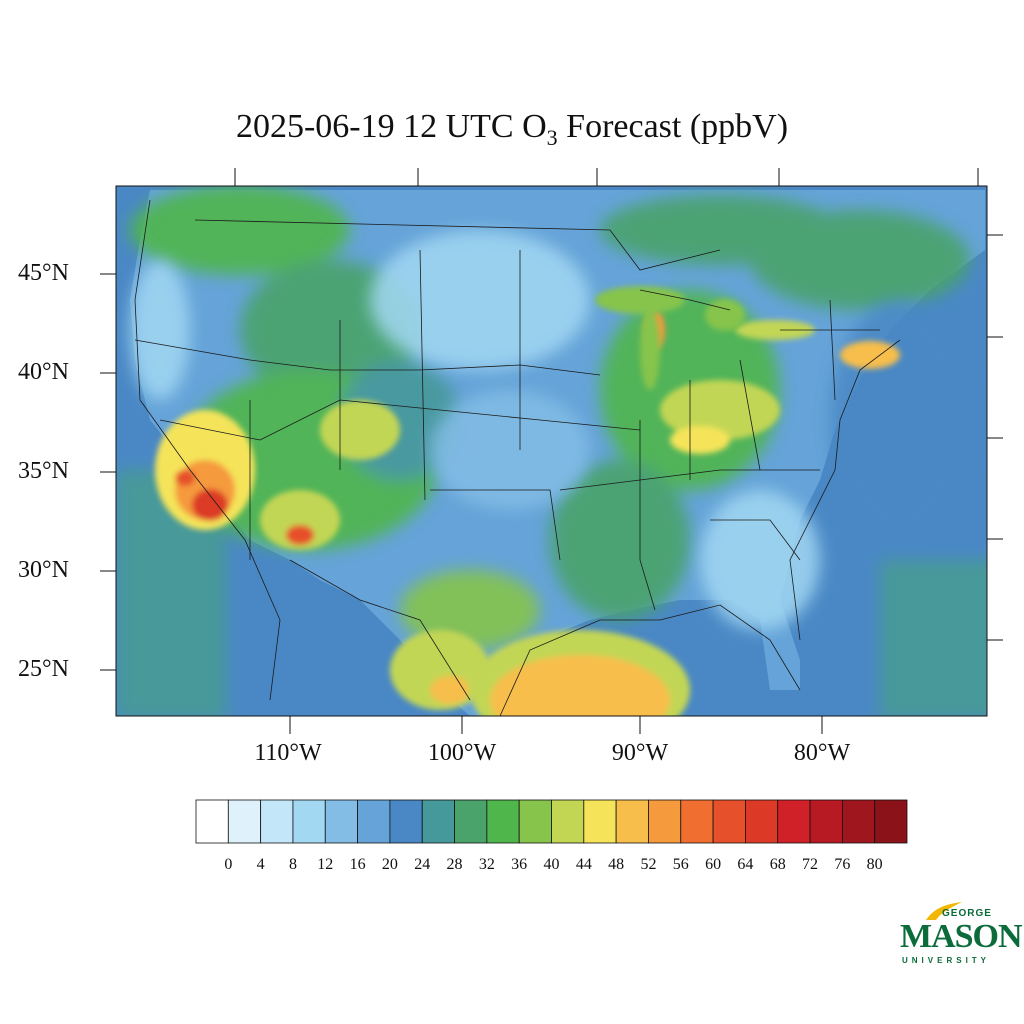 Image resolution: width=1024 pixels, height=1024 pixels. I want to click on colorbar-tick-label: 12, so click(325, 864).